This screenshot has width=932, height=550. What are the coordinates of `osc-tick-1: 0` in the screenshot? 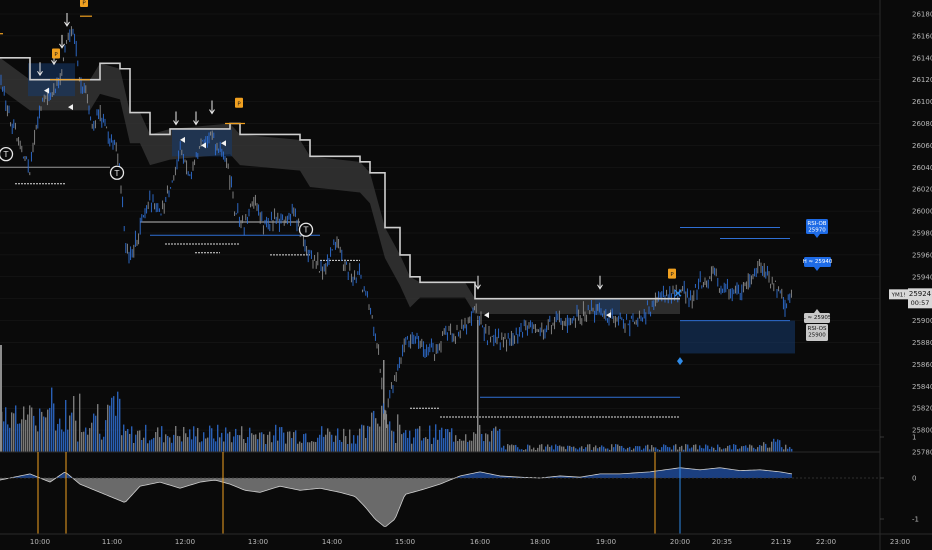 It's located at (914, 479).